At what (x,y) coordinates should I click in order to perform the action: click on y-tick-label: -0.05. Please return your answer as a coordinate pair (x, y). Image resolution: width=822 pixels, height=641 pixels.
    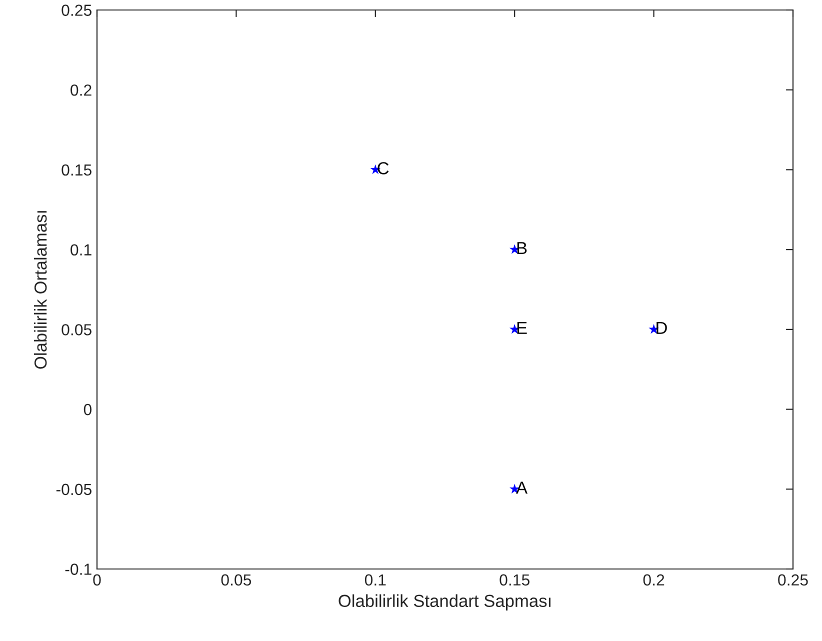
    Looking at the image, I should click on (74, 490).